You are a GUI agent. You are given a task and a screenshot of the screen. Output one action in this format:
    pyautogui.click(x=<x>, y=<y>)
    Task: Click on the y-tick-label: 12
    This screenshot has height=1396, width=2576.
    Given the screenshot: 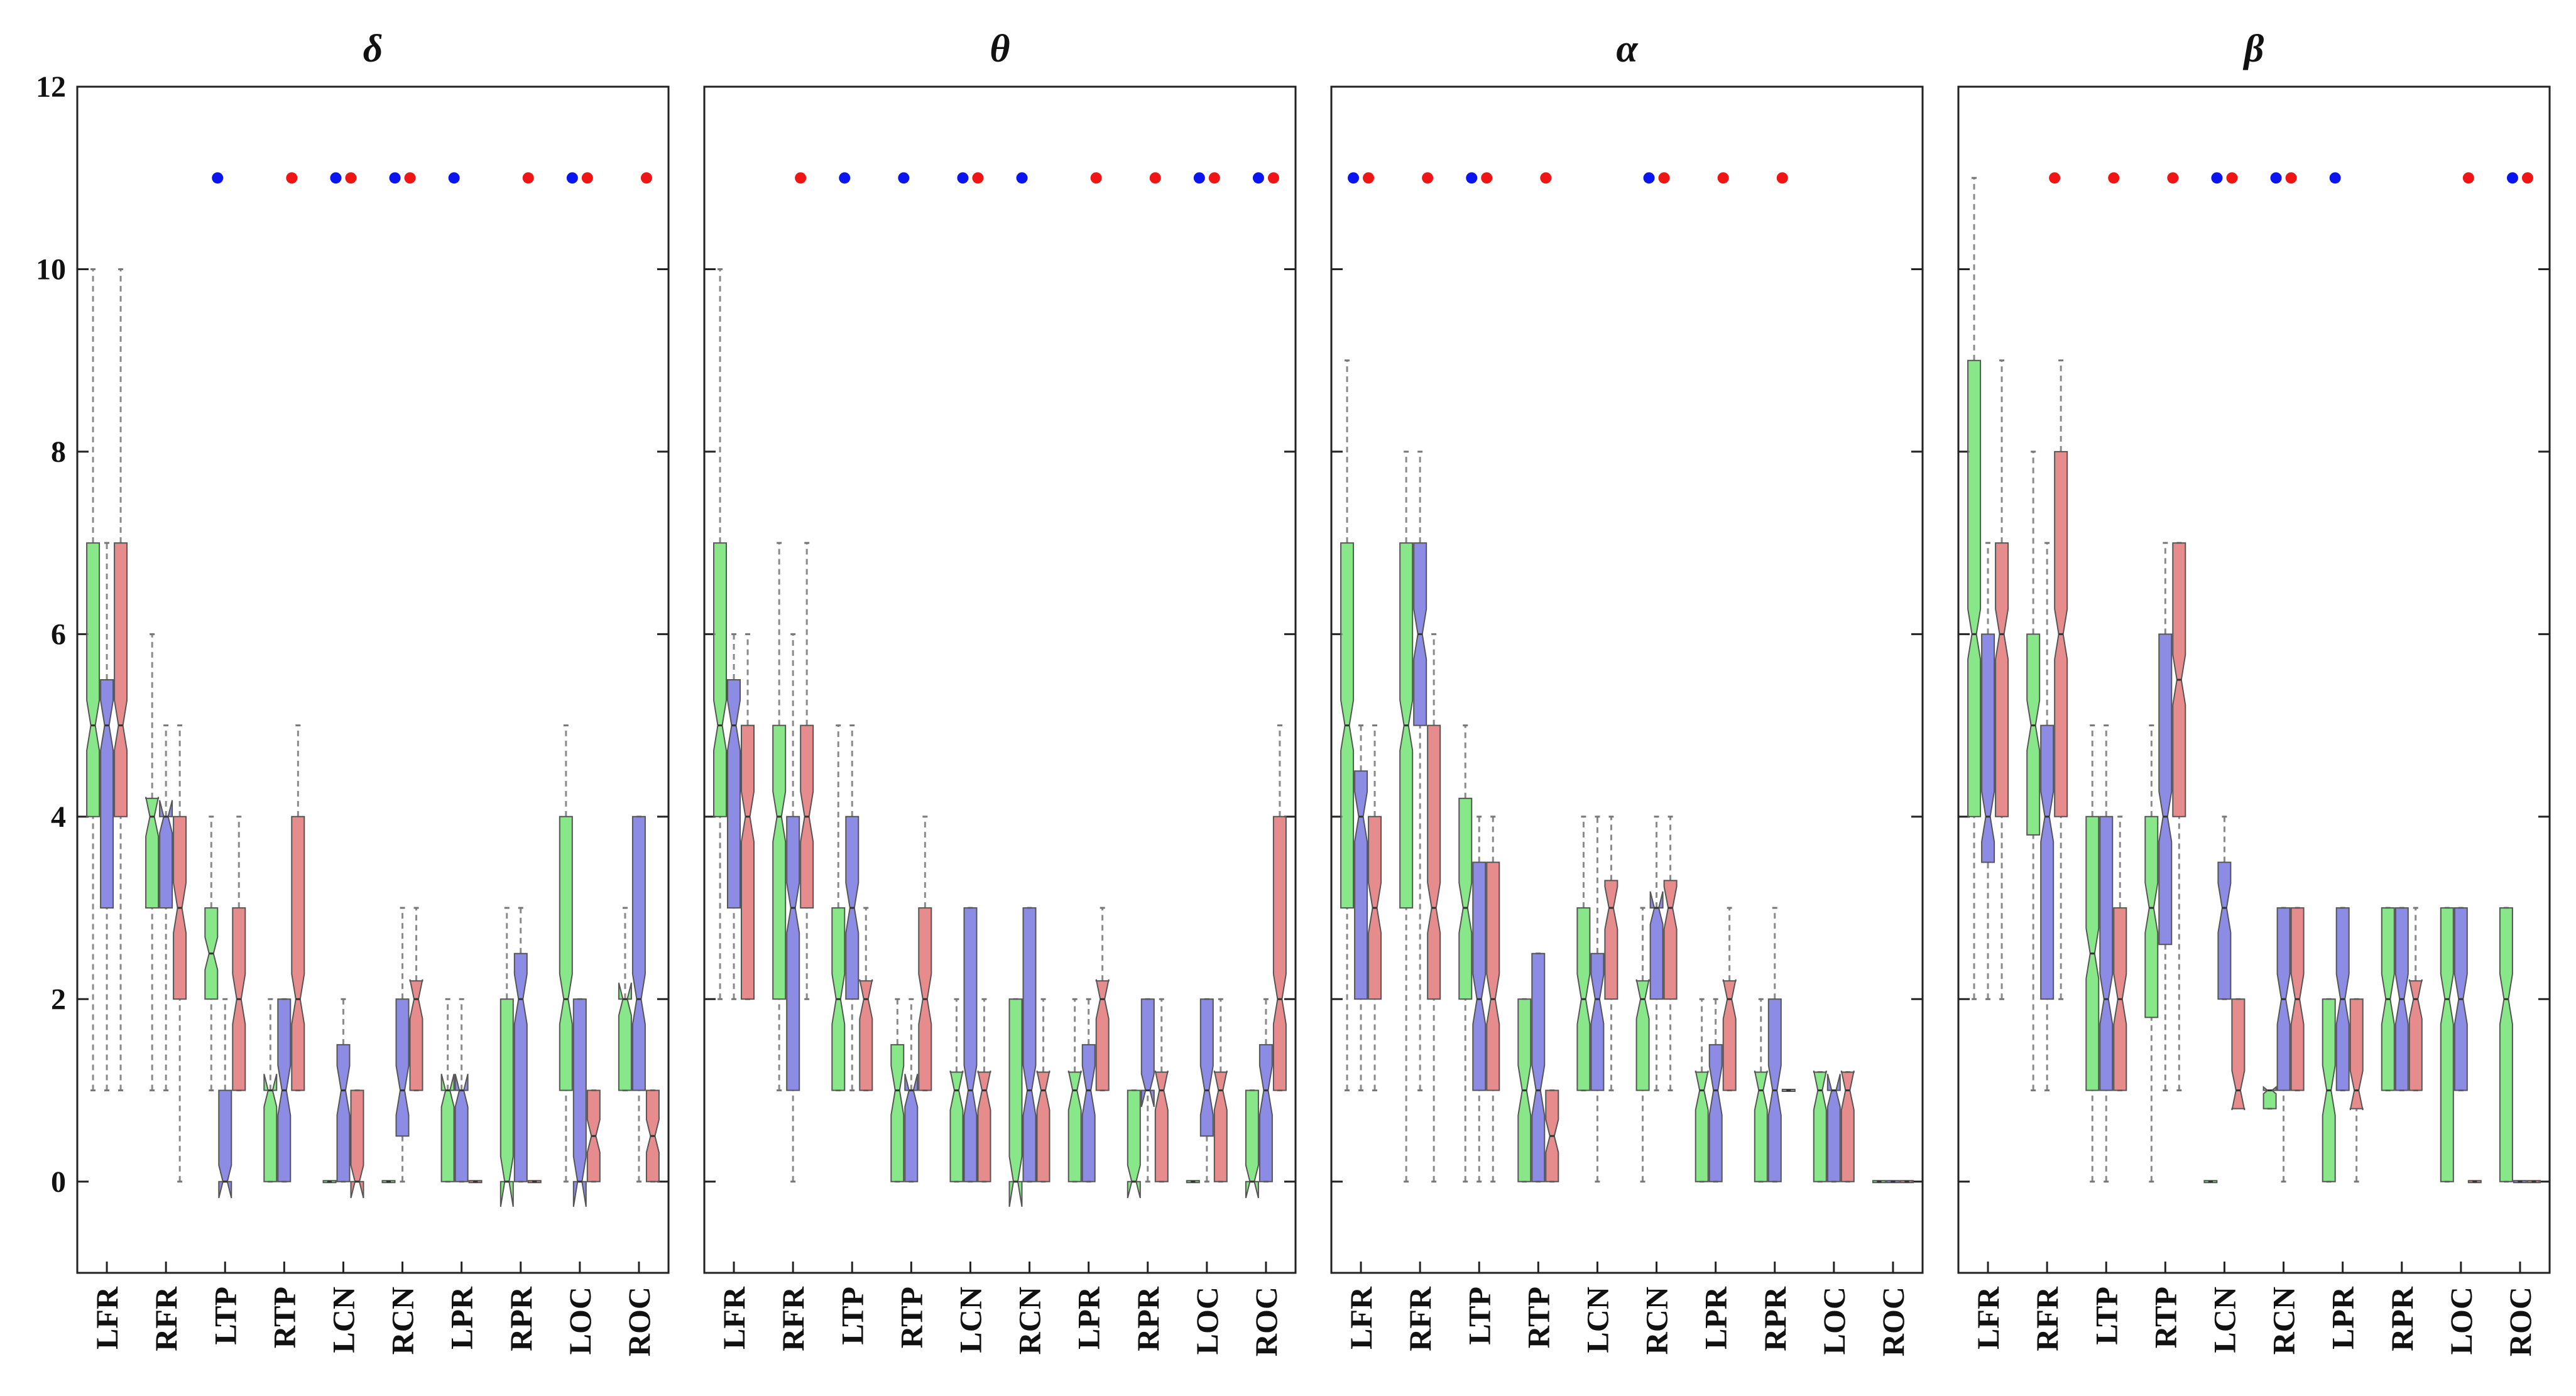 What is the action you would take?
    pyautogui.click(x=51, y=87)
    